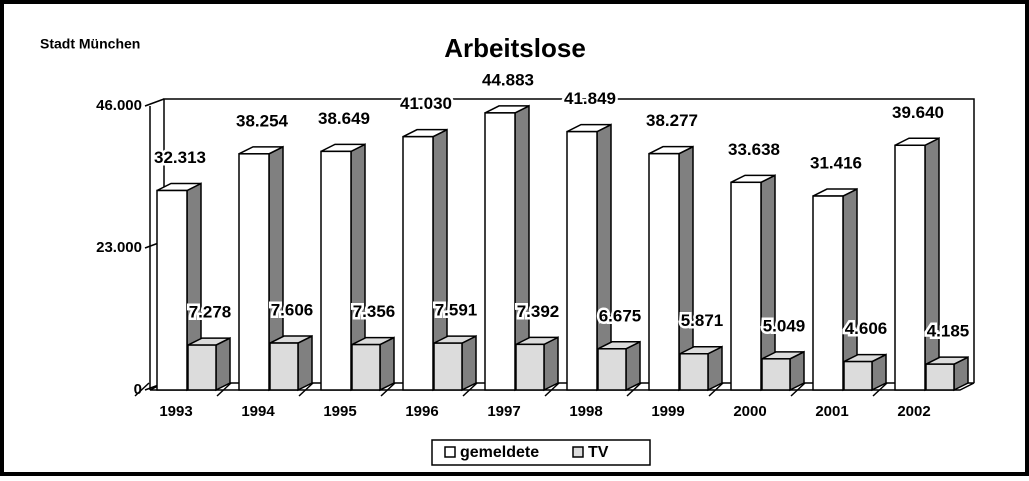  Describe the element at coordinates (262, 120) in the screenshot. I see `value-label: 38.254` at that location.